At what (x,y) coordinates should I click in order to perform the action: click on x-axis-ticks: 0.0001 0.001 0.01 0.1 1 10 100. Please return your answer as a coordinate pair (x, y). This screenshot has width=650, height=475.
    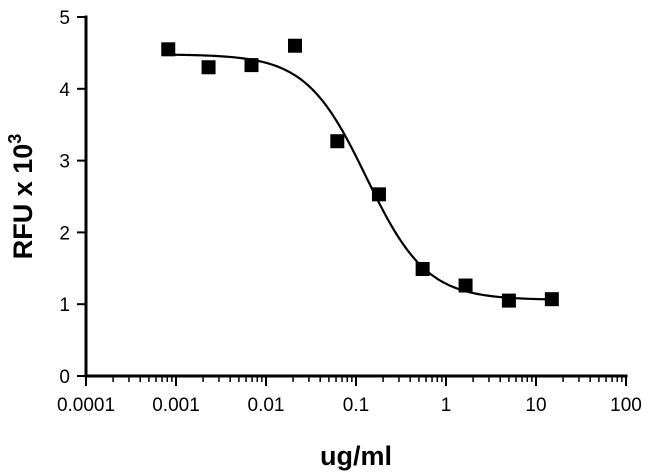
    Looking at the image, I should click on (349, 396).